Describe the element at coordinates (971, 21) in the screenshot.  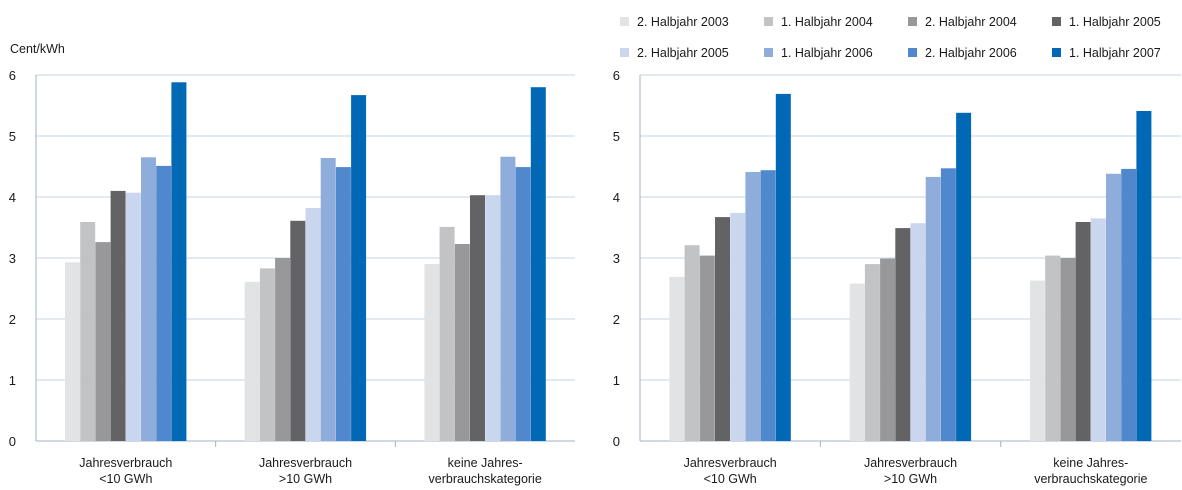
I see `legend-label: 2. Halbjahr 2004` at that location.